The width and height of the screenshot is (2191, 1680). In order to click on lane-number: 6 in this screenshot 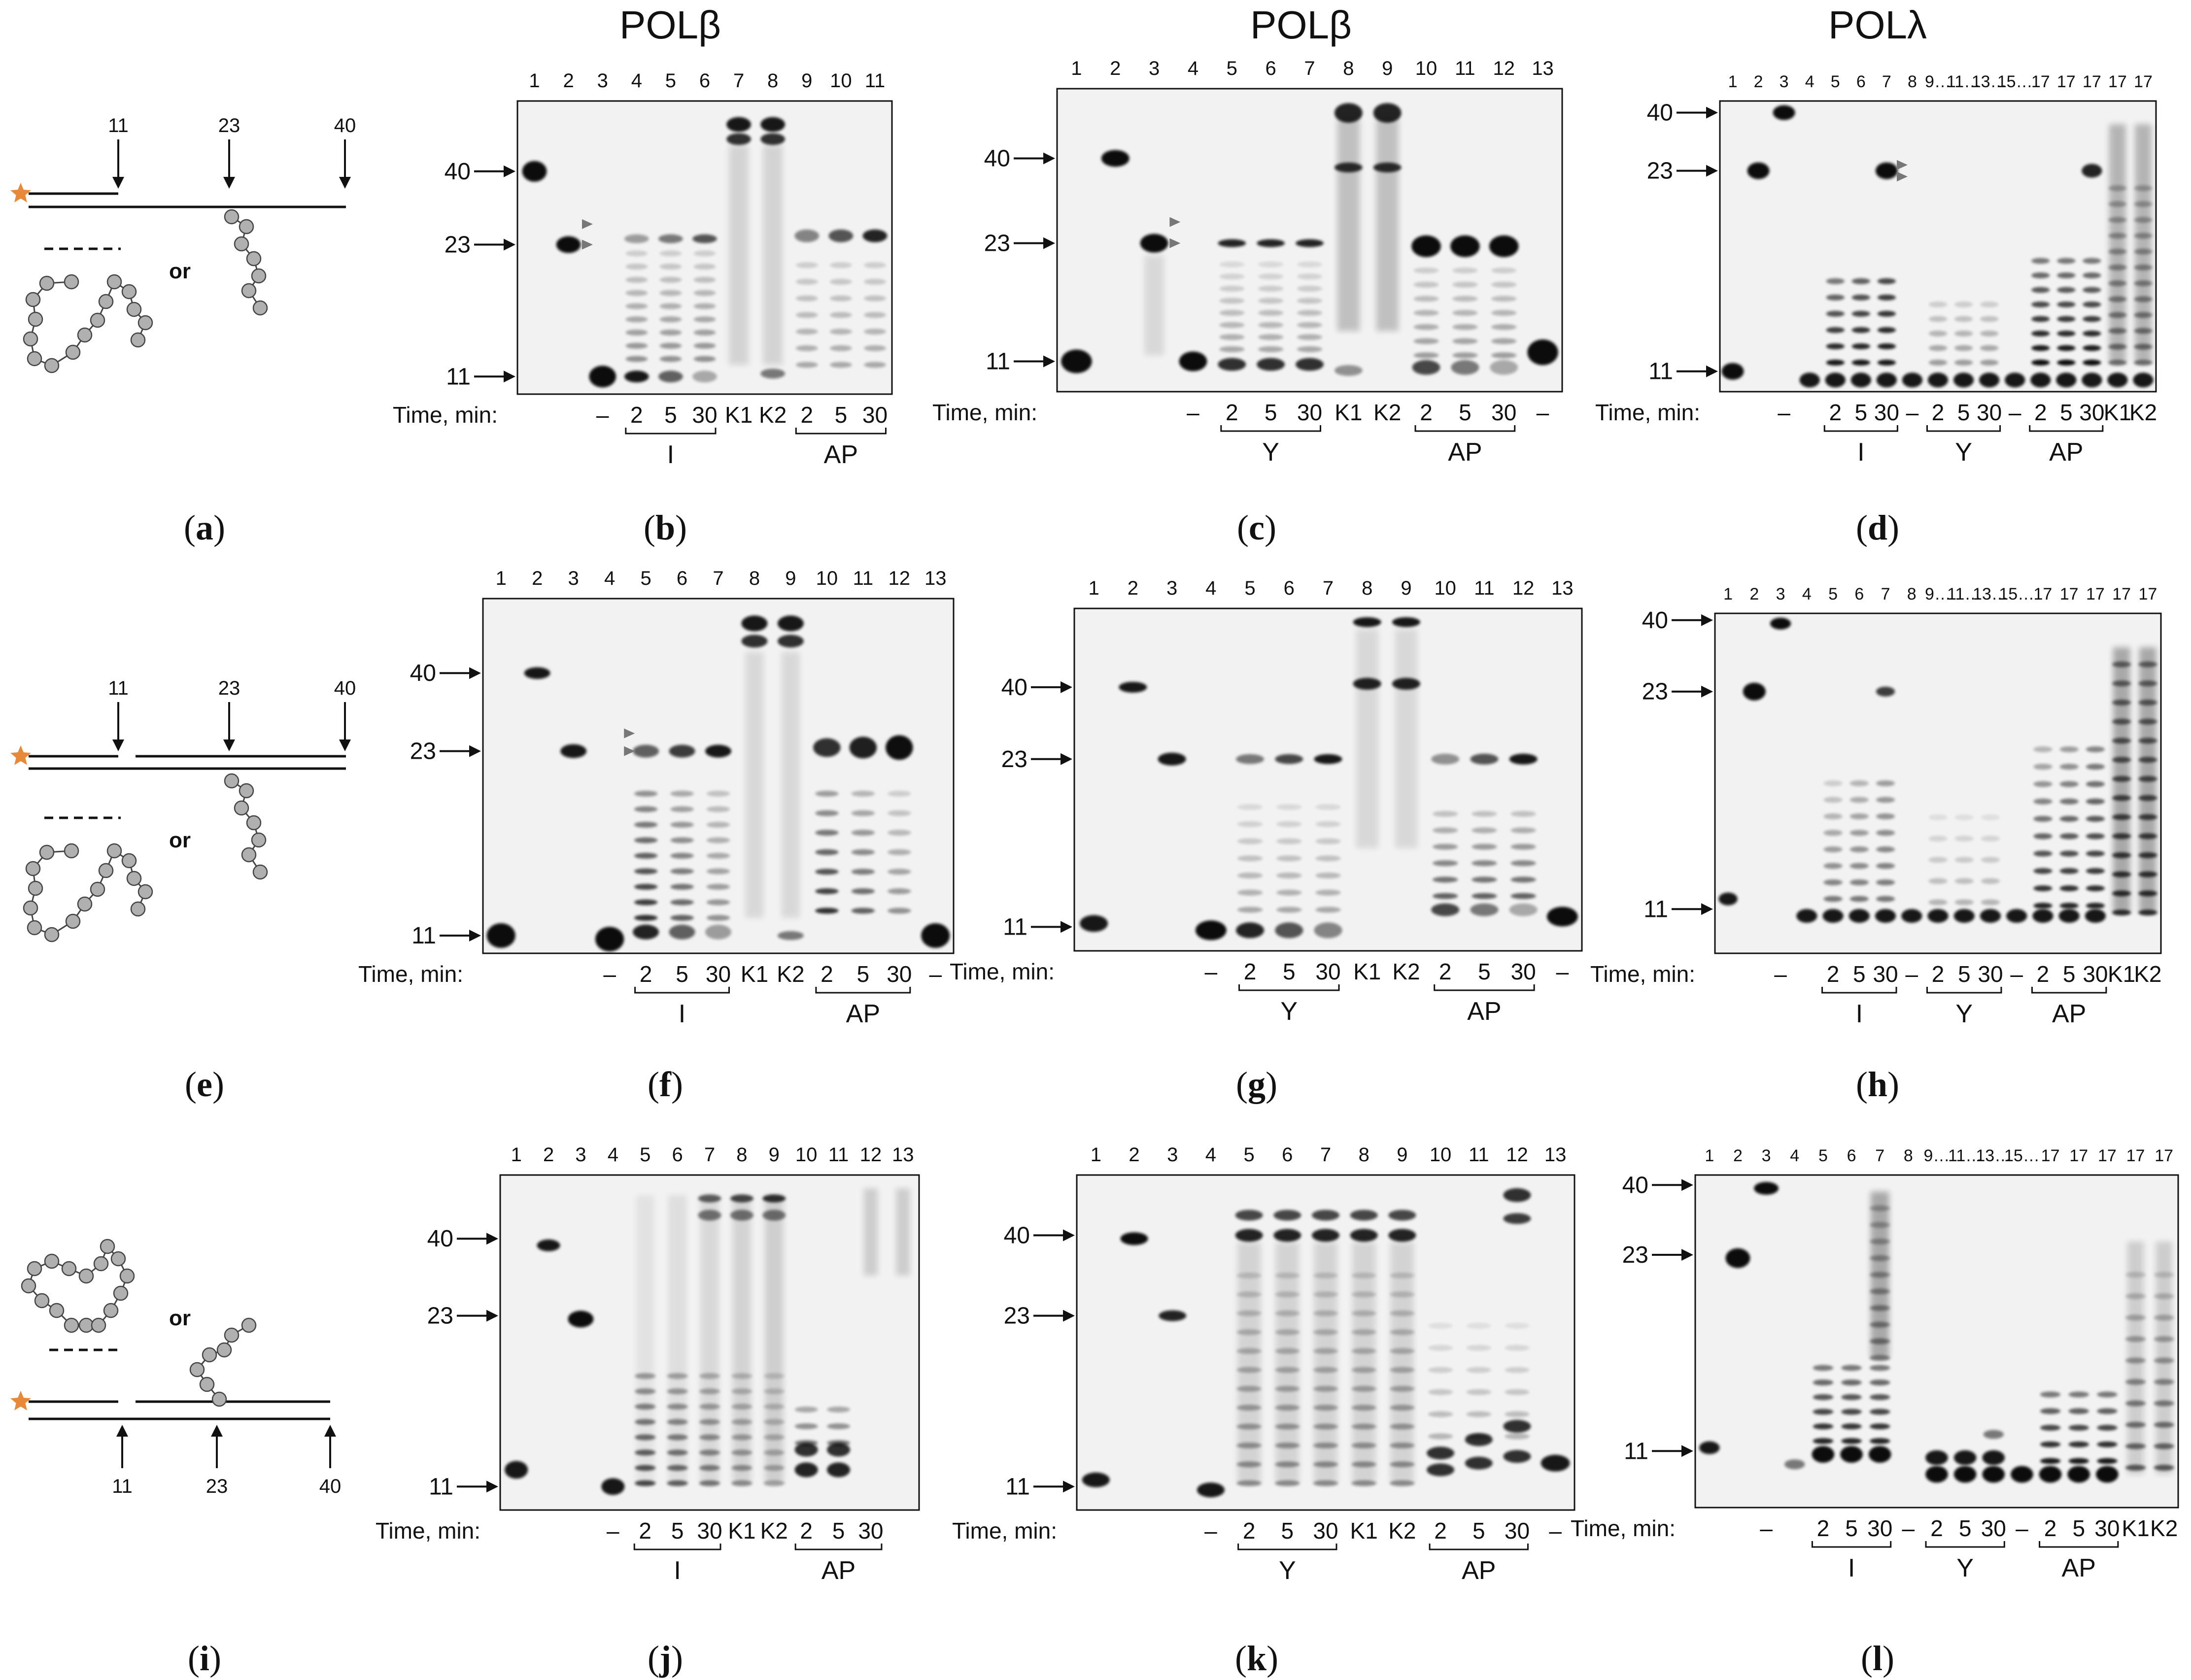, I will do `click(1289, 588)`.